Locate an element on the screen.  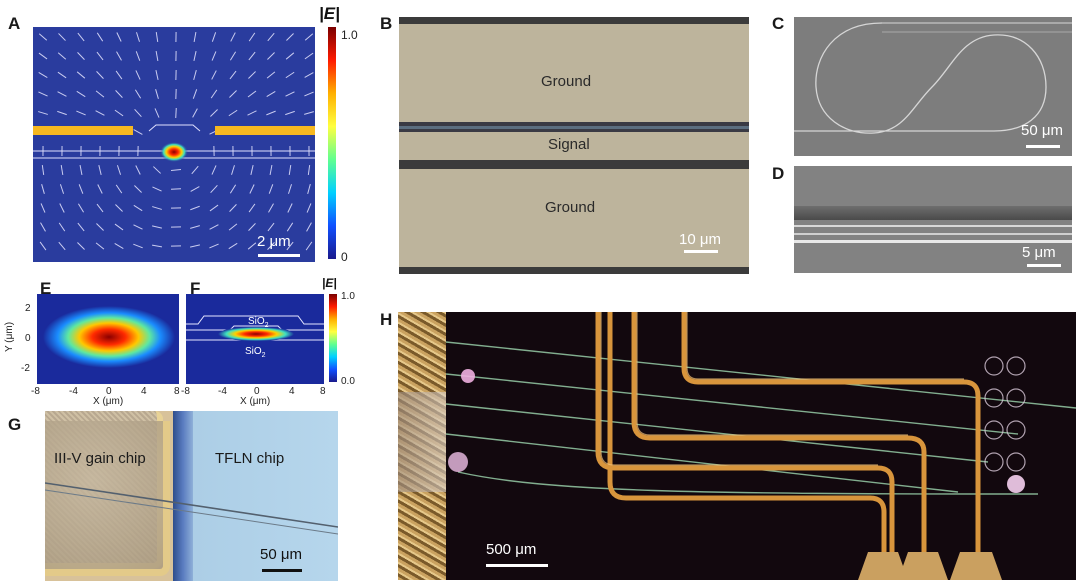
panel-f-xtick-m4: -4 is located at coordinates (222, 391).